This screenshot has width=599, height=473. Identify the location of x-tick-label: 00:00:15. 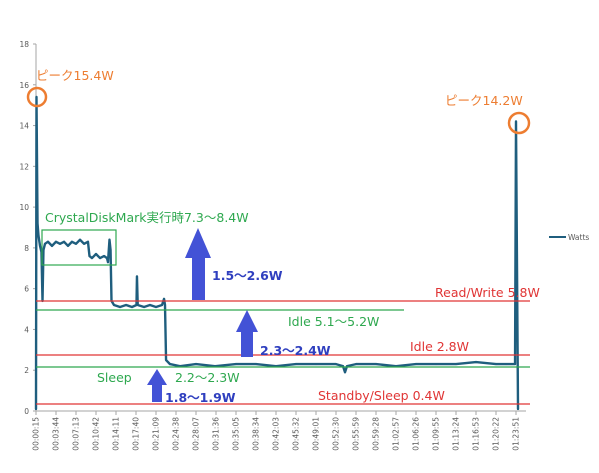
(36, 434).